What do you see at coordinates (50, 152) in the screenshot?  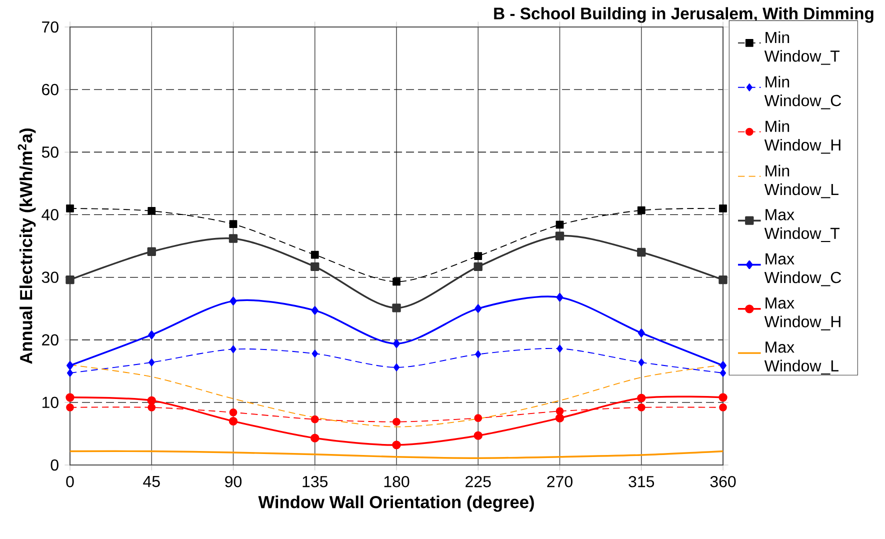 I see `y-tick-label: 50` at bounding box center [50, 152].